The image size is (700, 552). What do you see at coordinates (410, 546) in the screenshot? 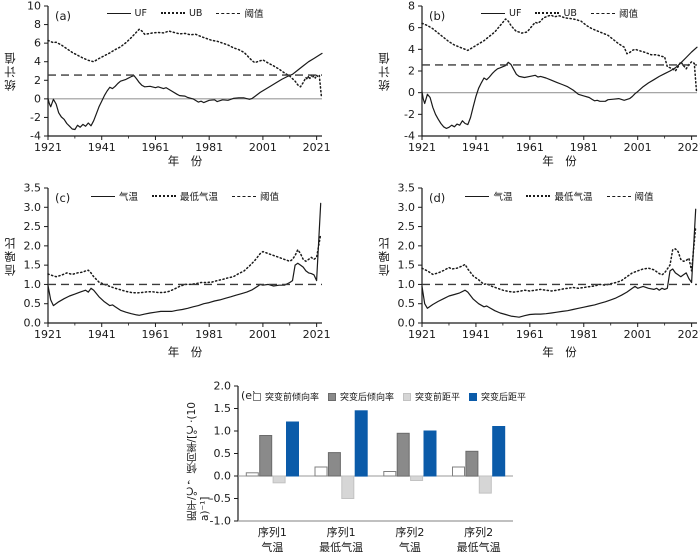
I see `category-label: 气温` at bounding box center [410, 546].